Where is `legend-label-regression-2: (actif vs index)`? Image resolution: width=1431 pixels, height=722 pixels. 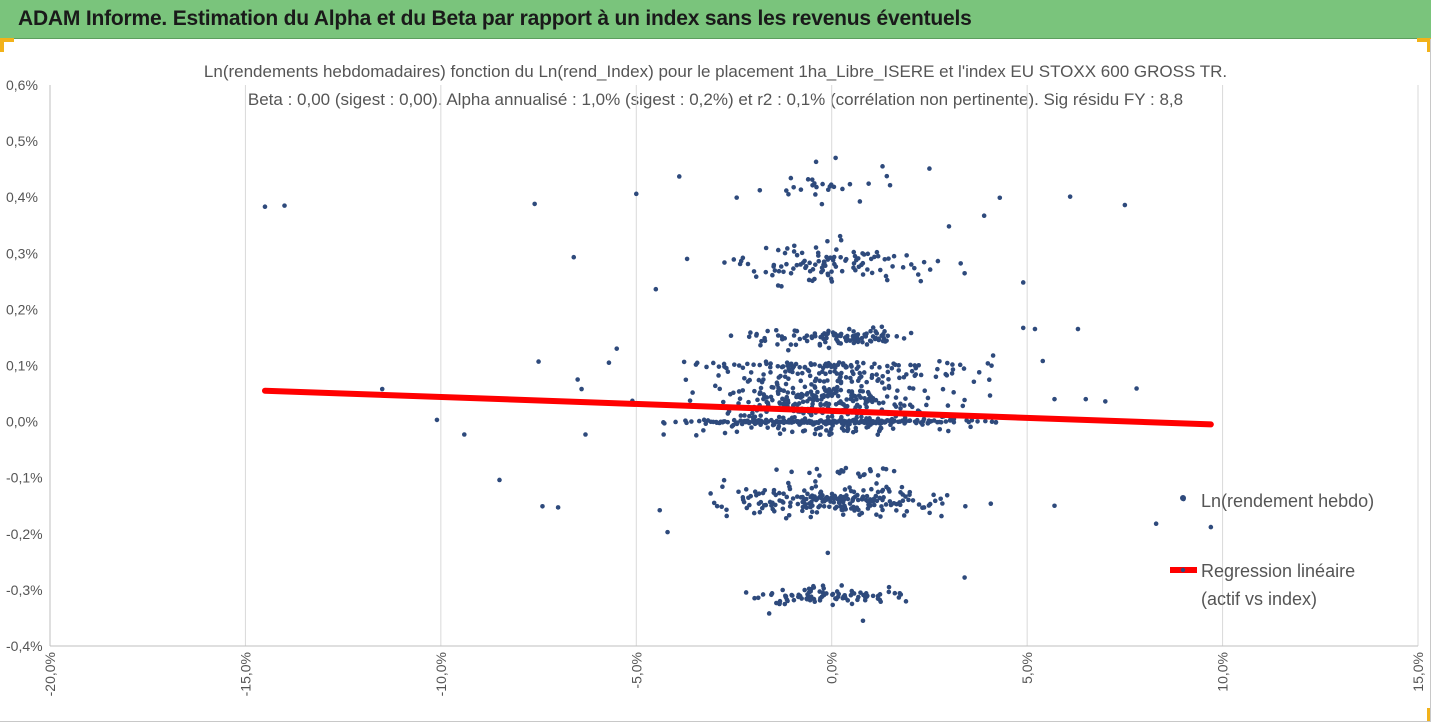
legend-label-regression-2: (actif vs index) is located at coordinates (1259, 599).